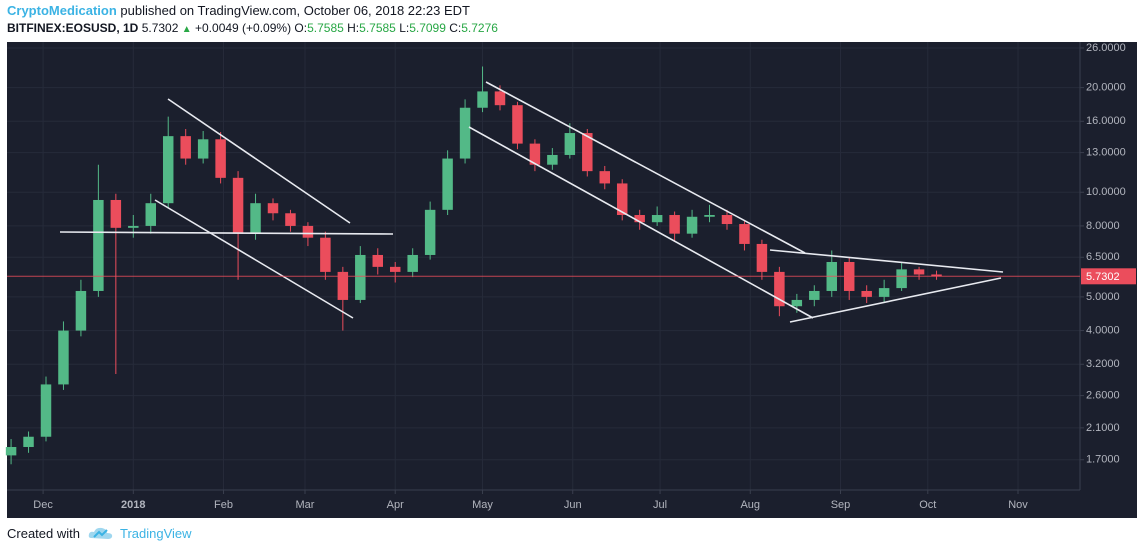 The image size is (1137, 551). I want to click on last-price: 5.7302, so click(160, 28).